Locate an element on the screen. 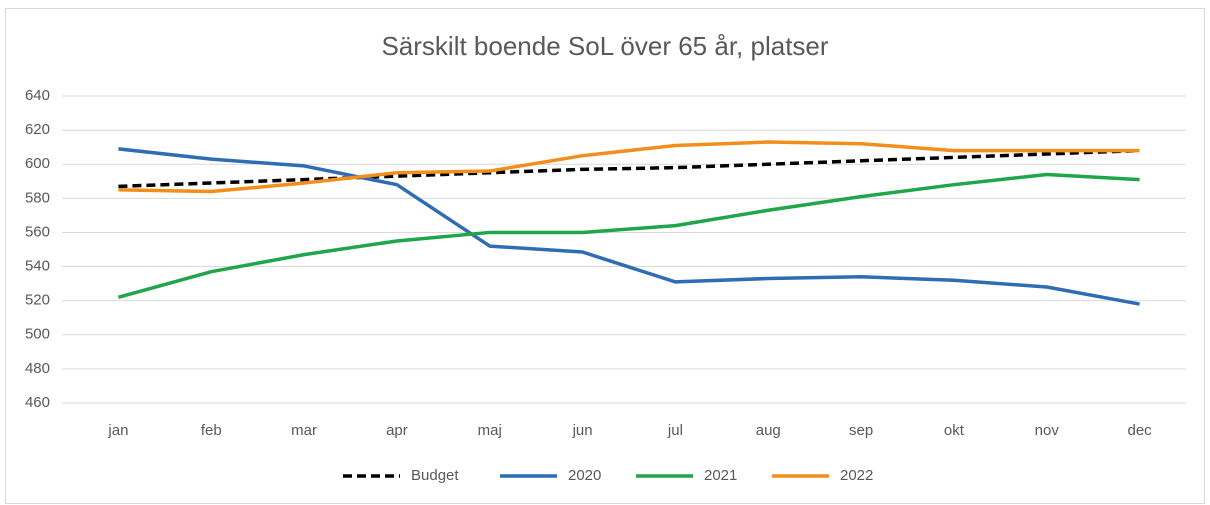 Image resolution: width=1210 pixels, height=505 pixels. chart-title: Särskilt boende SoL över 65 år, platser is located at coordinates (604, 46).